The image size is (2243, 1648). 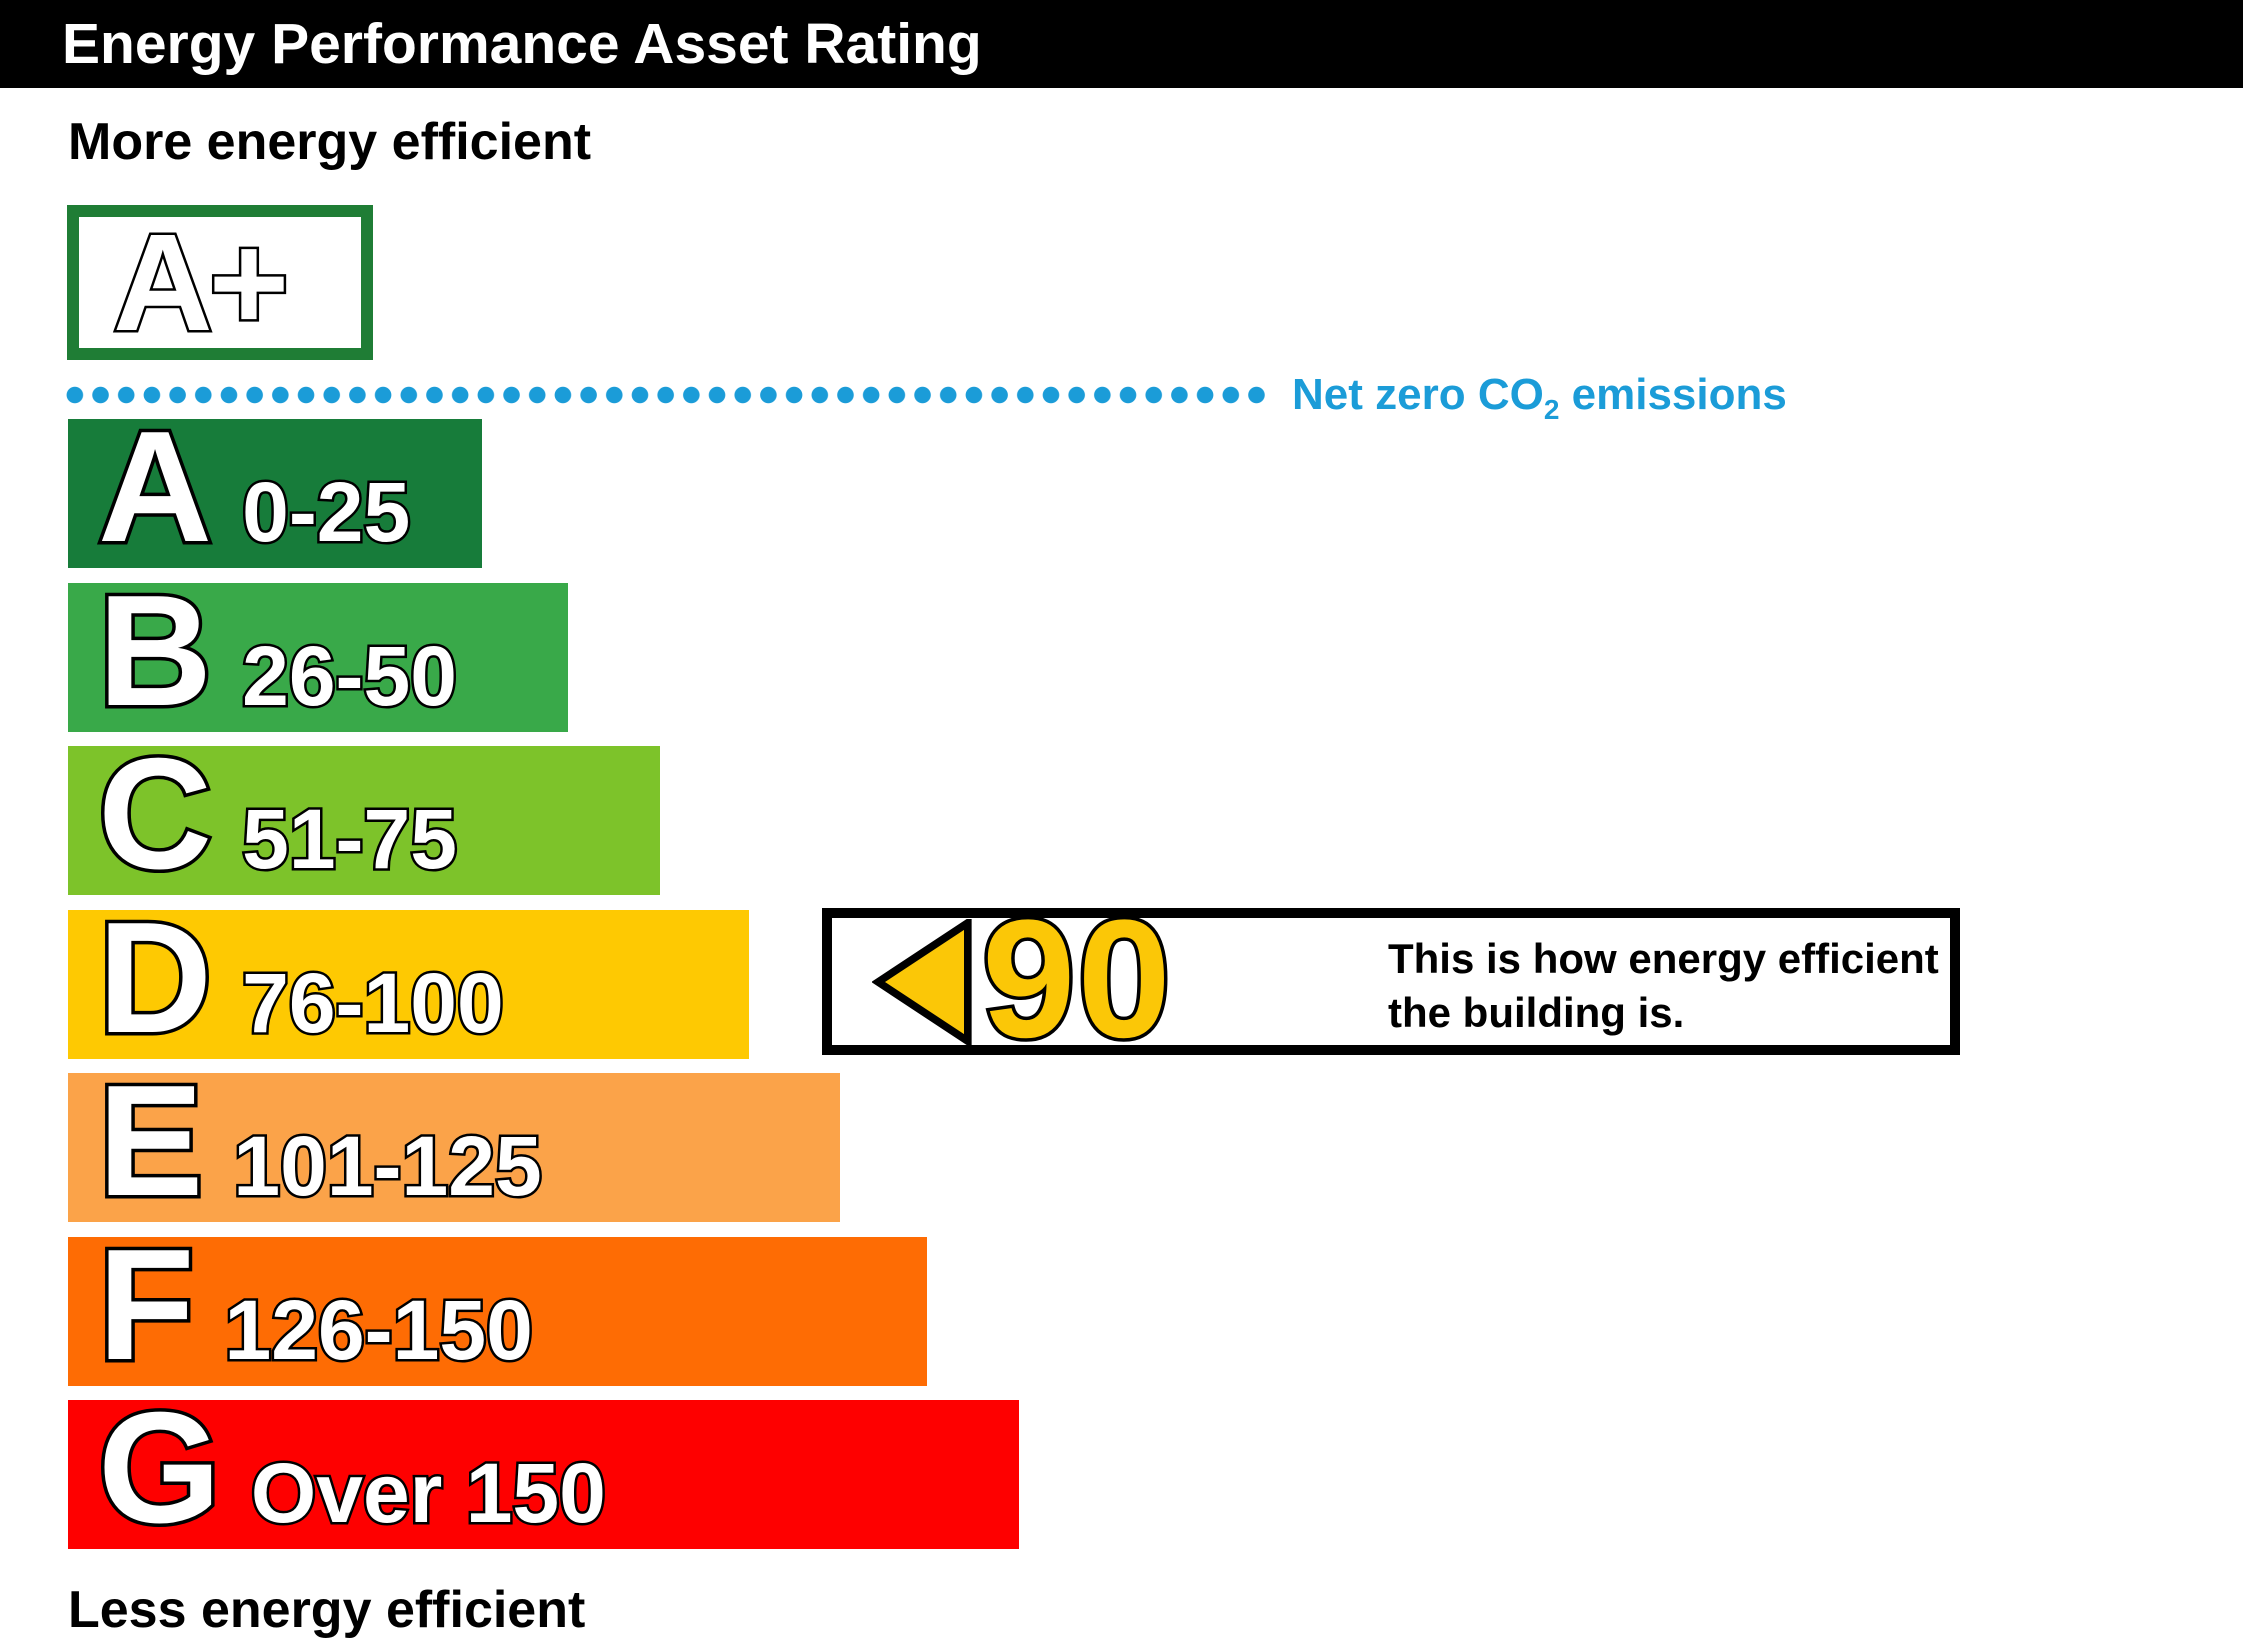 I want to click on band-letter: B, so click(x=154, y=651).